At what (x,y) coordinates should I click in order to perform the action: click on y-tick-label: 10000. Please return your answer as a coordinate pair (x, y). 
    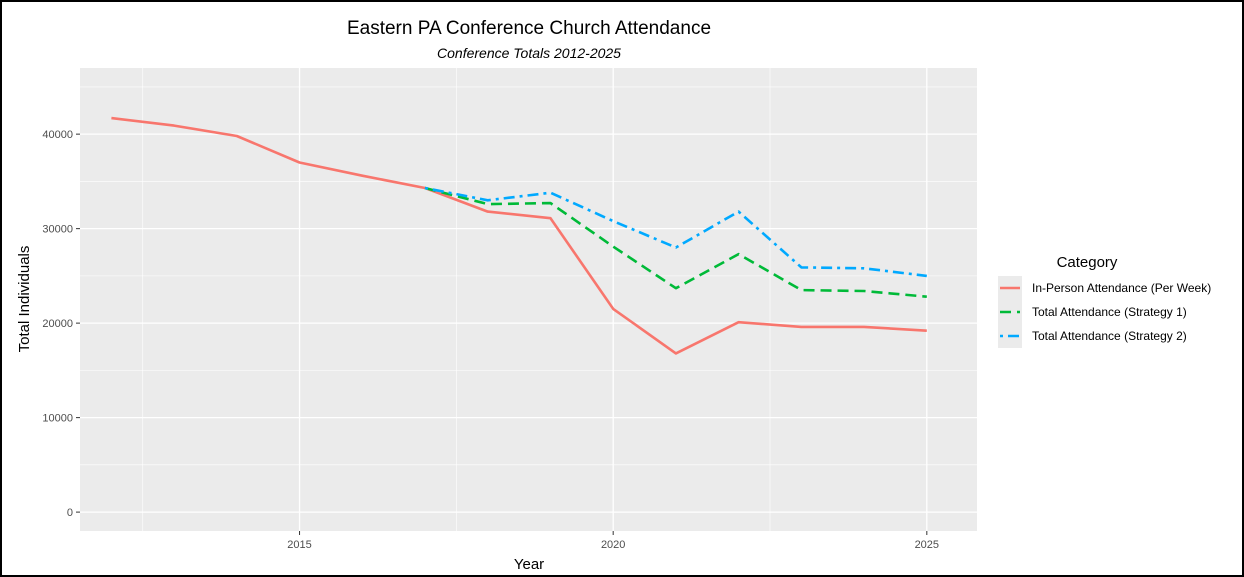
    Looking at the image, I should click on (57, 419).